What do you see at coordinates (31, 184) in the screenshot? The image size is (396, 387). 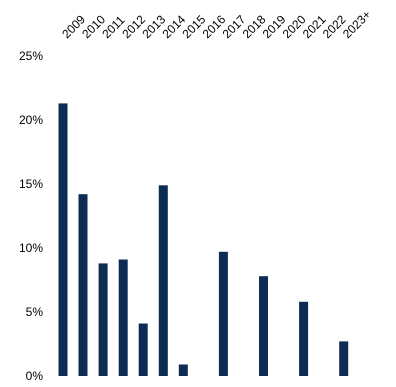 I see `y-tick-label: 15%` at bounding box center [31, 184].